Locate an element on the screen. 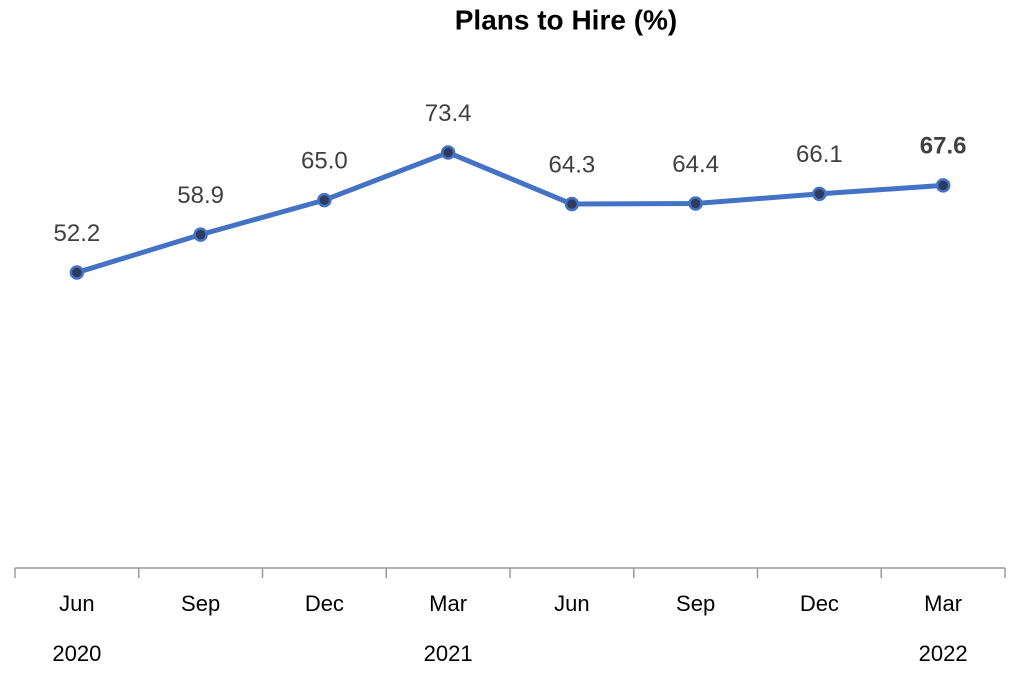 The width and height of the screenshot is (1024, 691). data-label: 66.1 is located at coordinates (819, 154).